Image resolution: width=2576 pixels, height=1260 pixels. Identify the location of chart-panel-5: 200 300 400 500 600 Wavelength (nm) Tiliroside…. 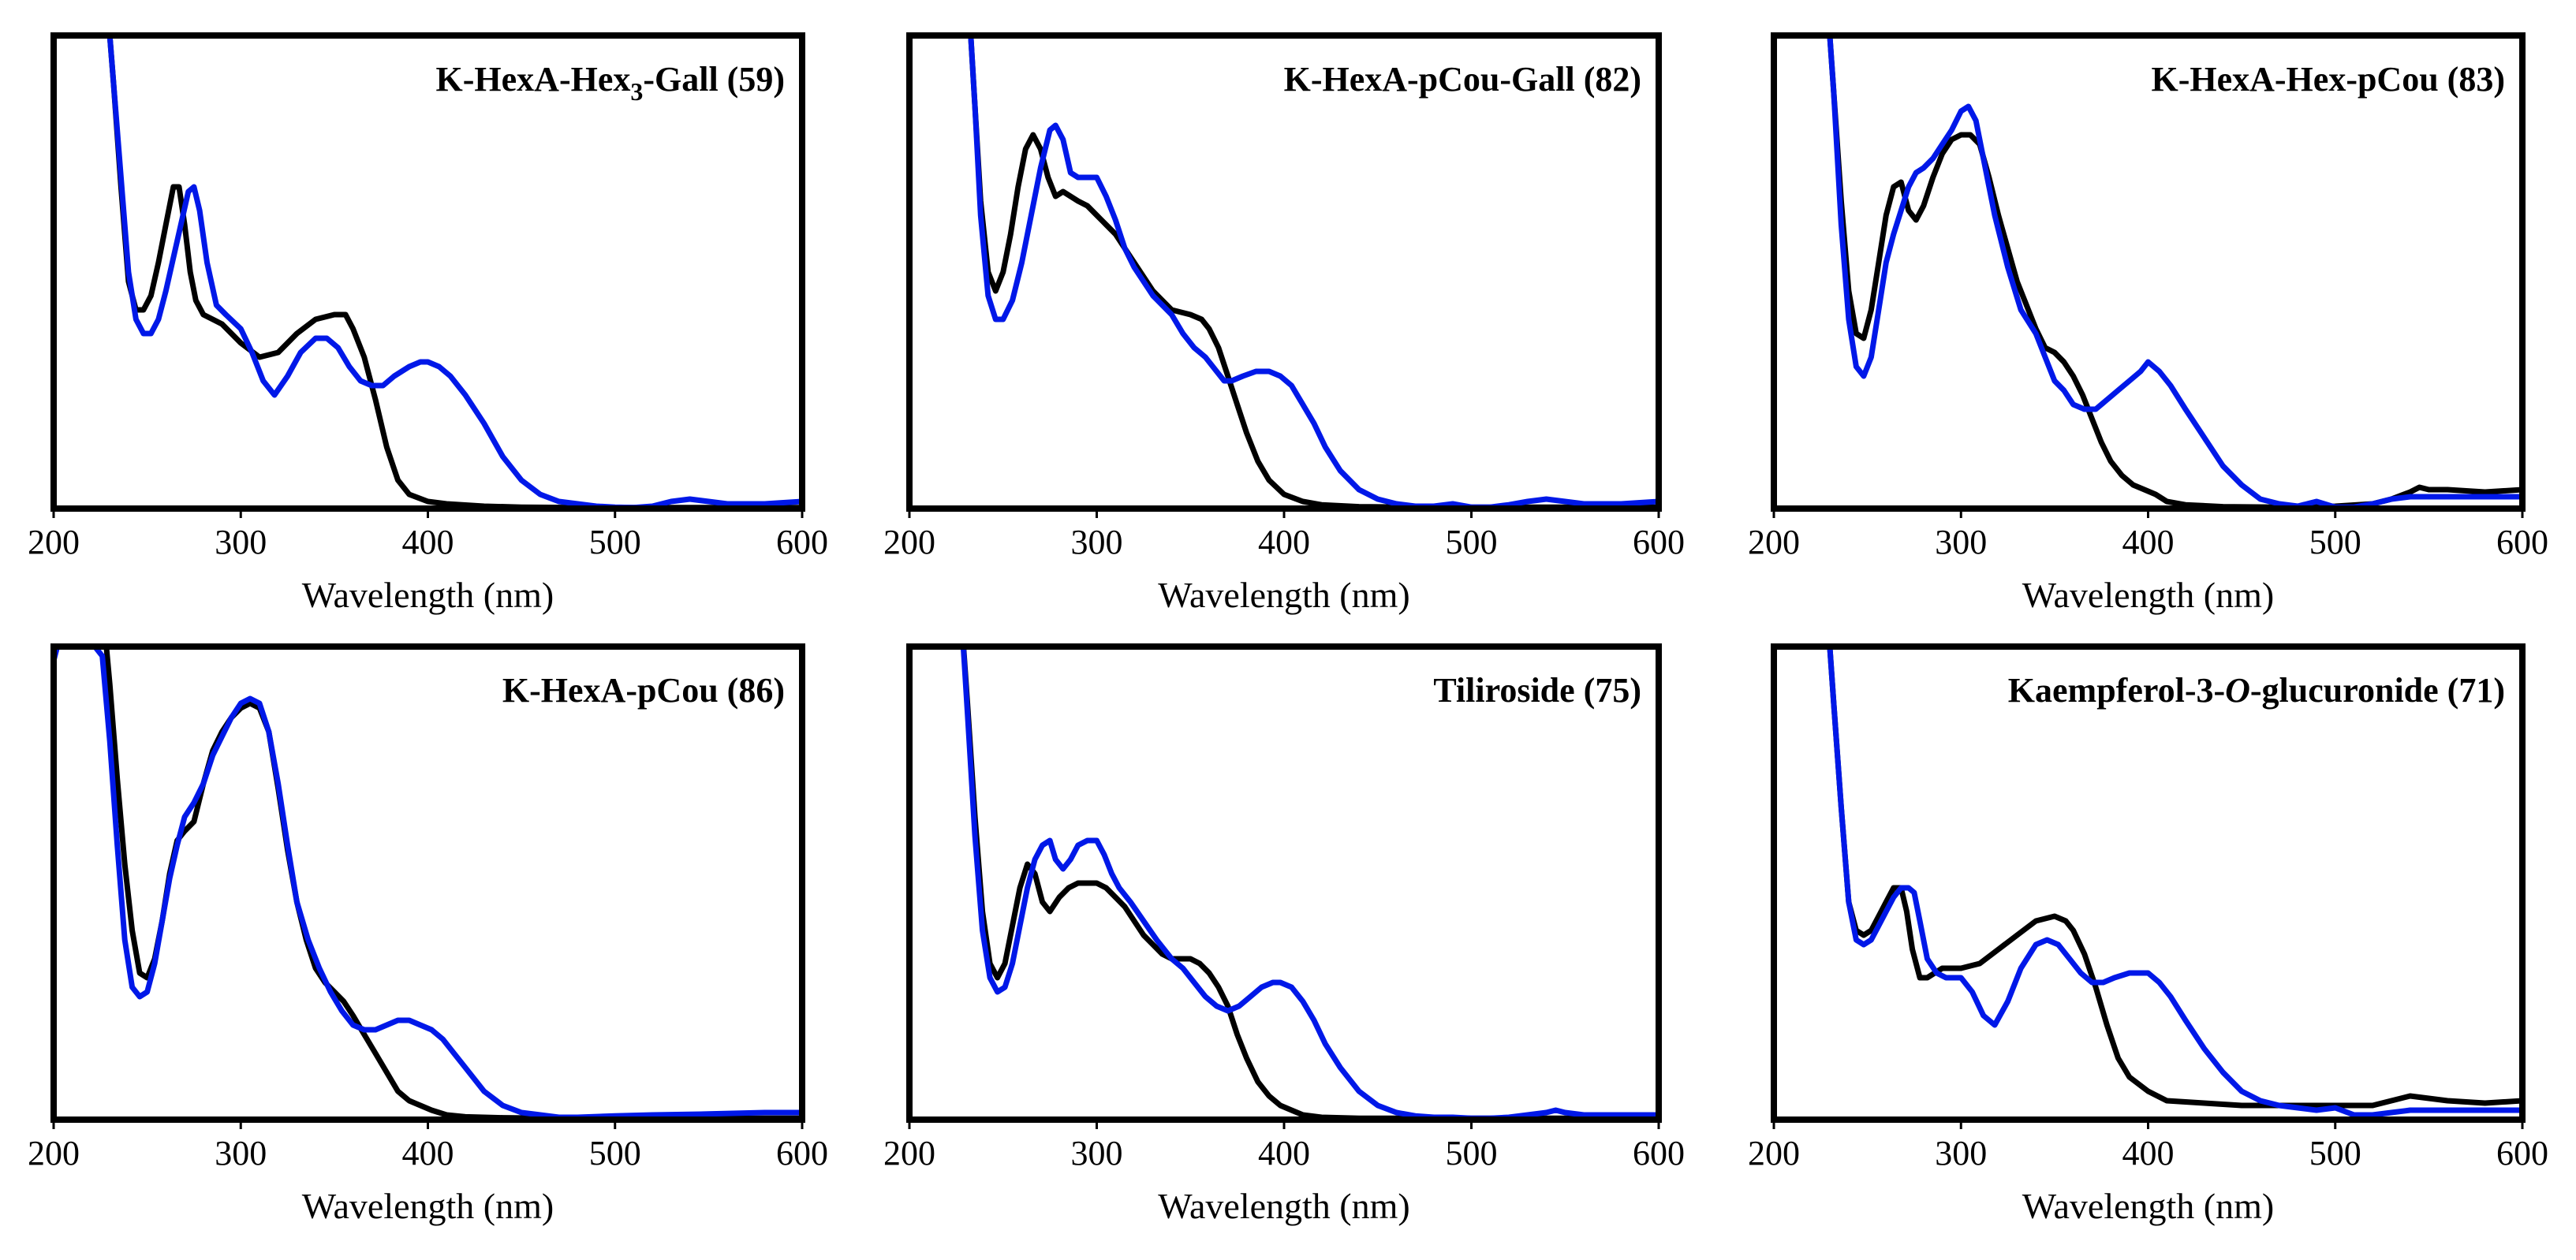
(1284, 934).